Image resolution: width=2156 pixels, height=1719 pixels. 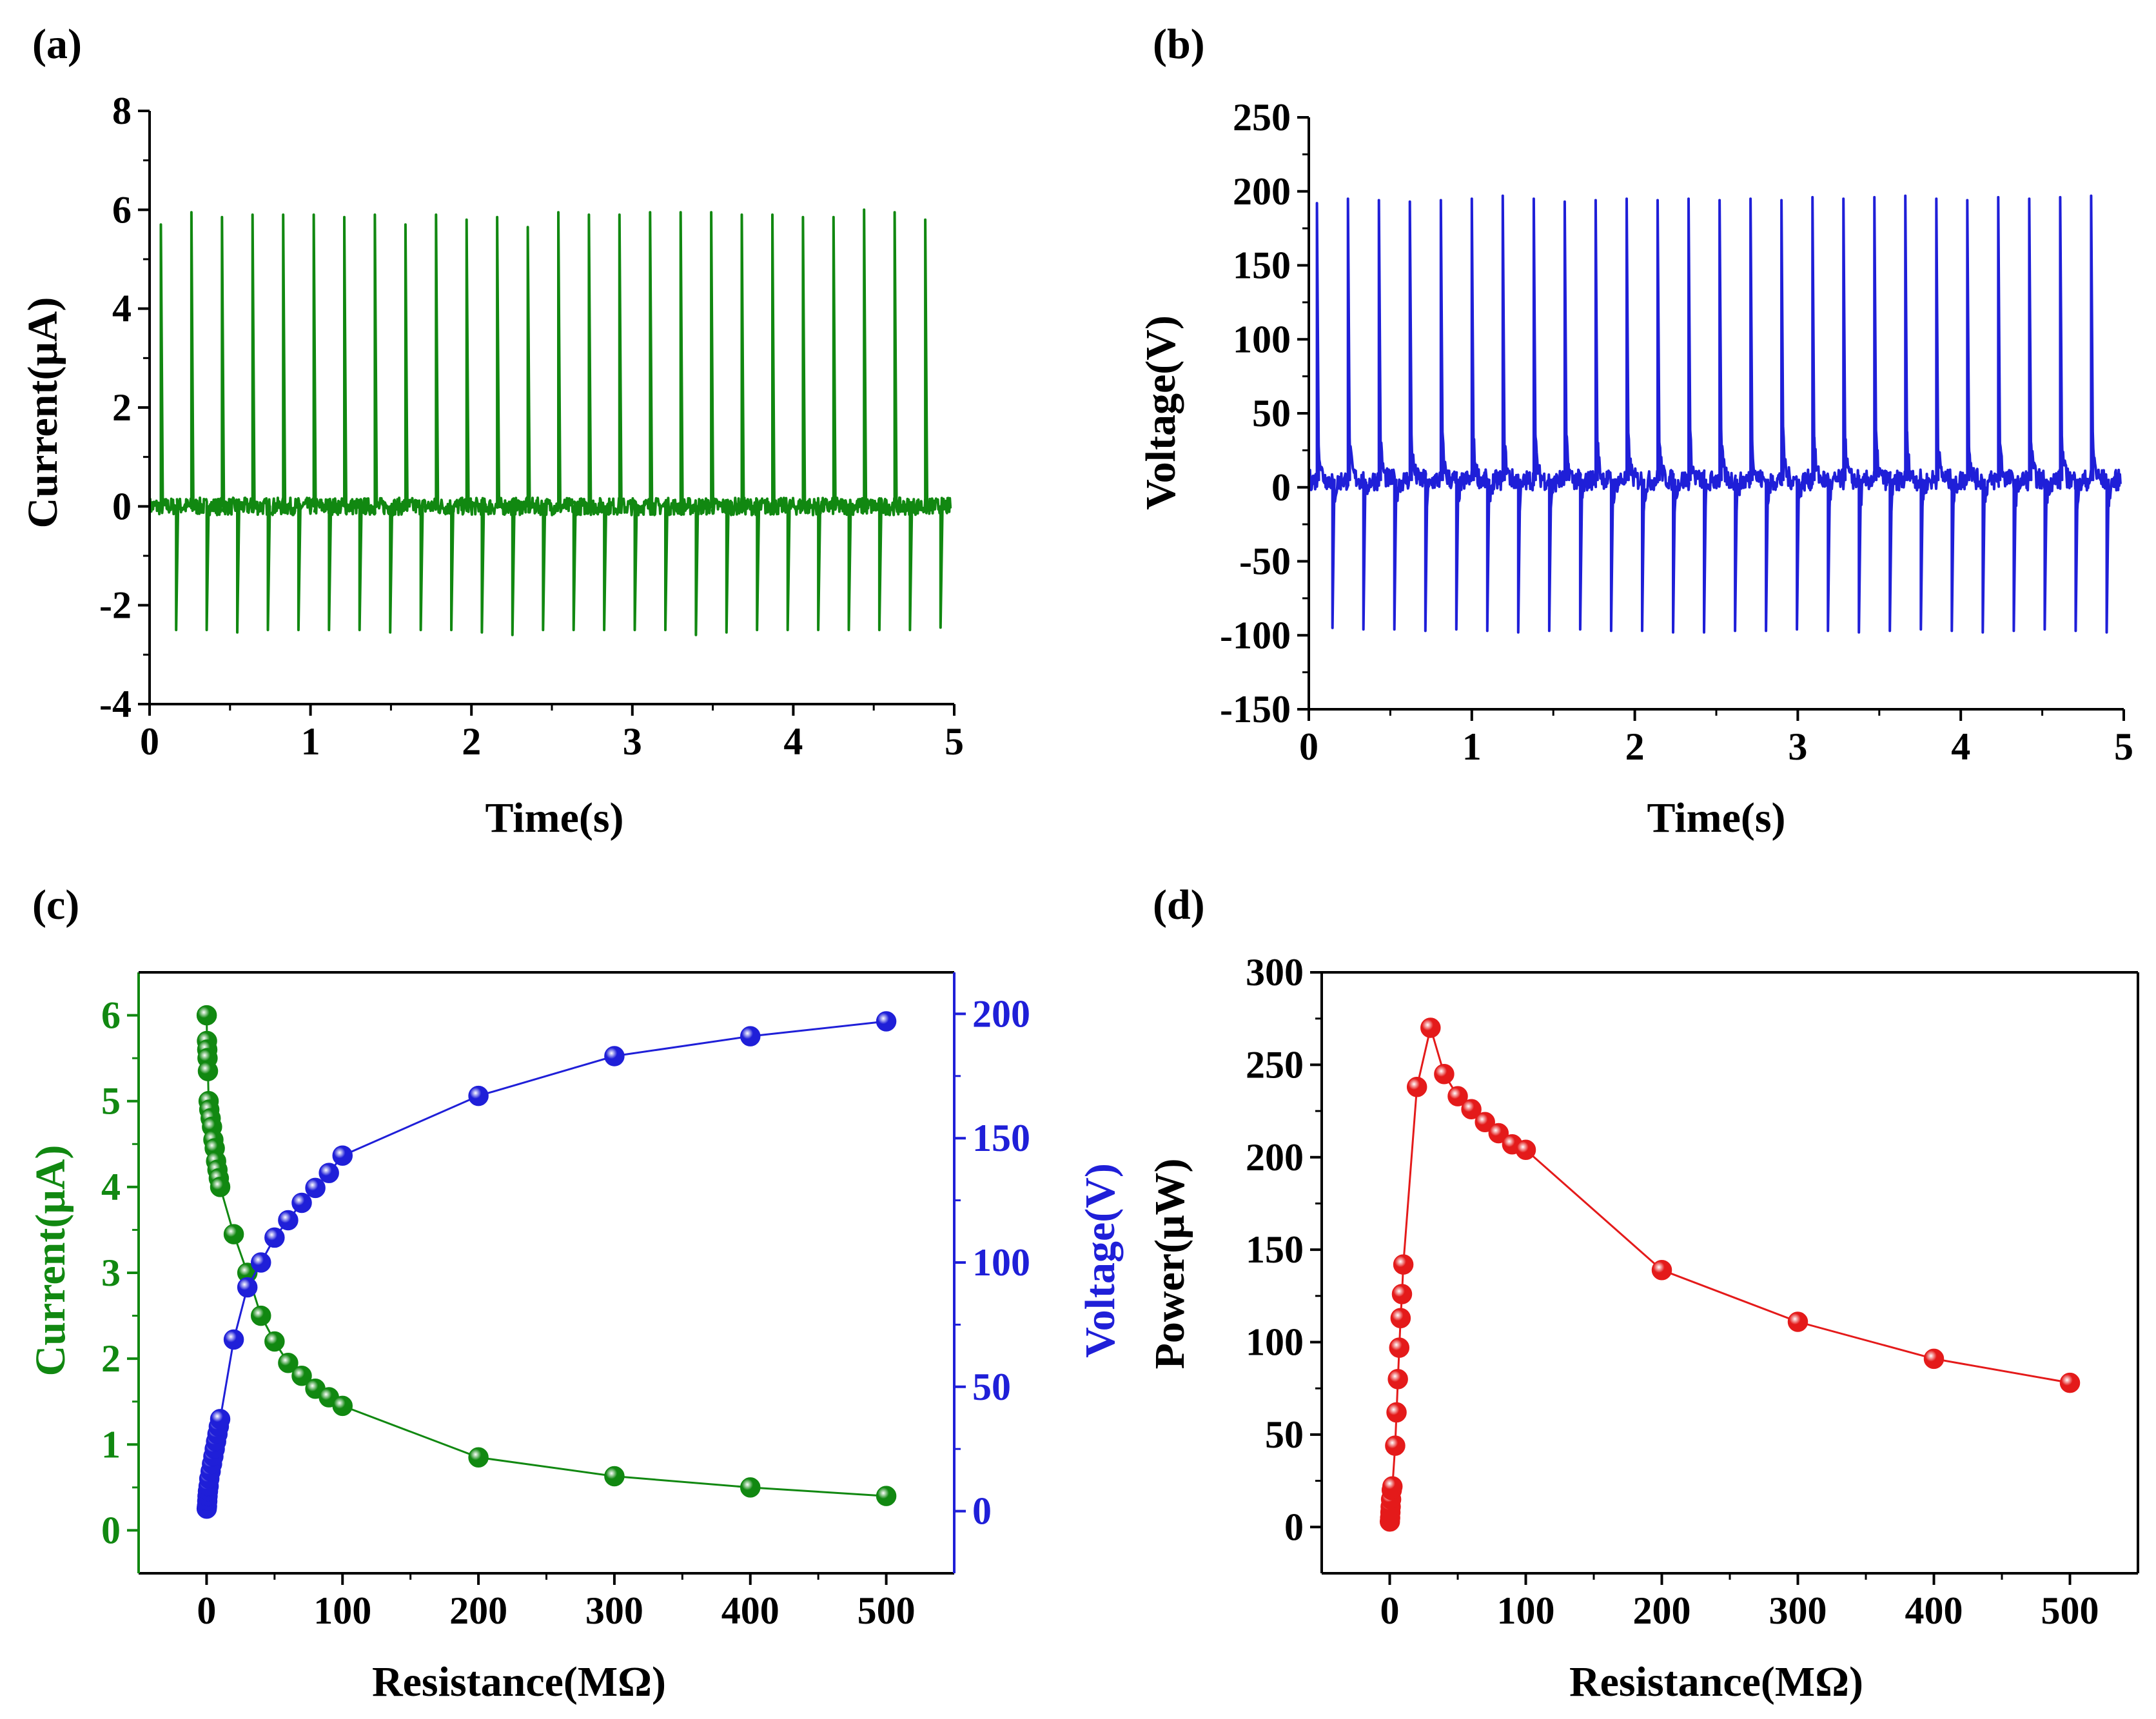 I want to click on chart-b-x-tick-label: 0, so click(x=1308, y=746).